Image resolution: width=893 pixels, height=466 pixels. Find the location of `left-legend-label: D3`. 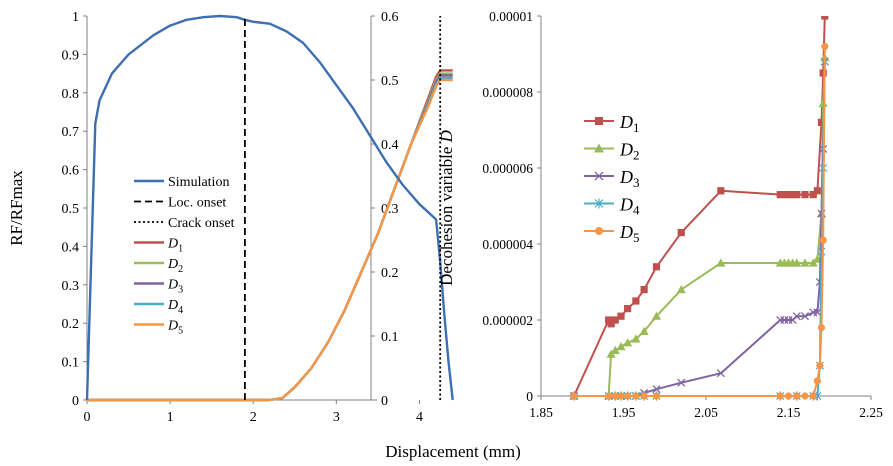

left-legend-label: D3 is located at coordinates (175, 287).